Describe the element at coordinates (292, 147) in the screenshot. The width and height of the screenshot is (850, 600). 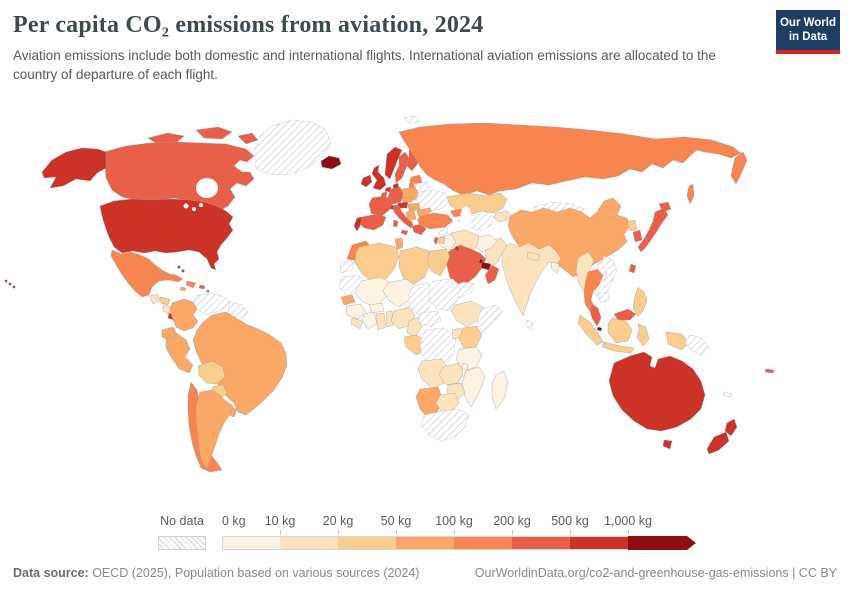
I see `country-greenland` at that location.